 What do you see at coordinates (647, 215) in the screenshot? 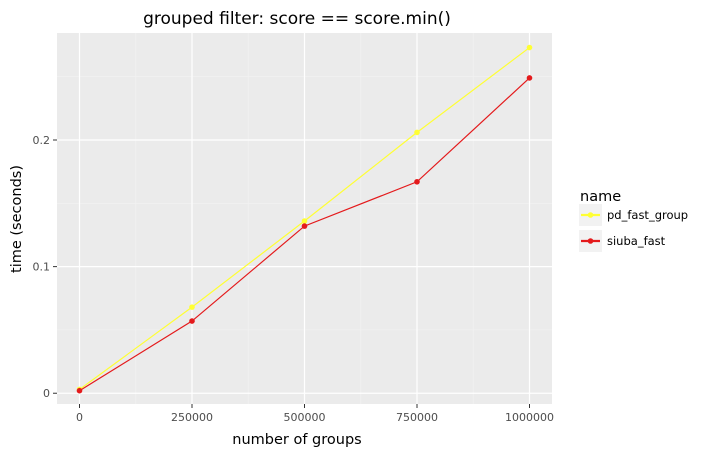
I see `legend-label: pd_fast_group` at bounding box center [647, 215].